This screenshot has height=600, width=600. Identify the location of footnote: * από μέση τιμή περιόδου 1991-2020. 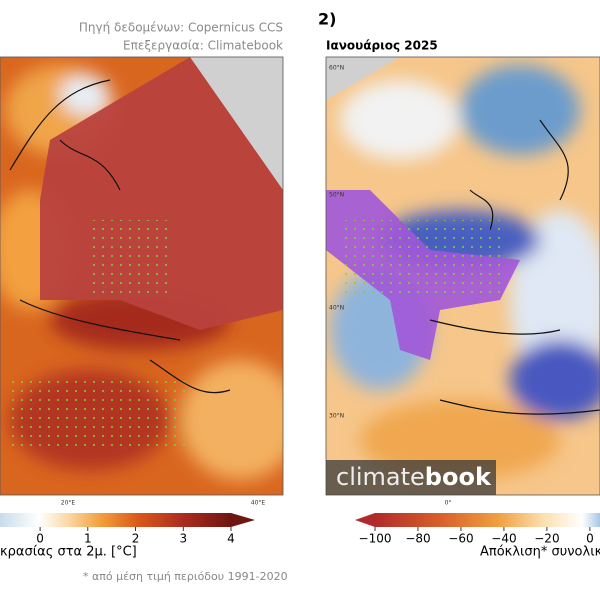
(185, 576).